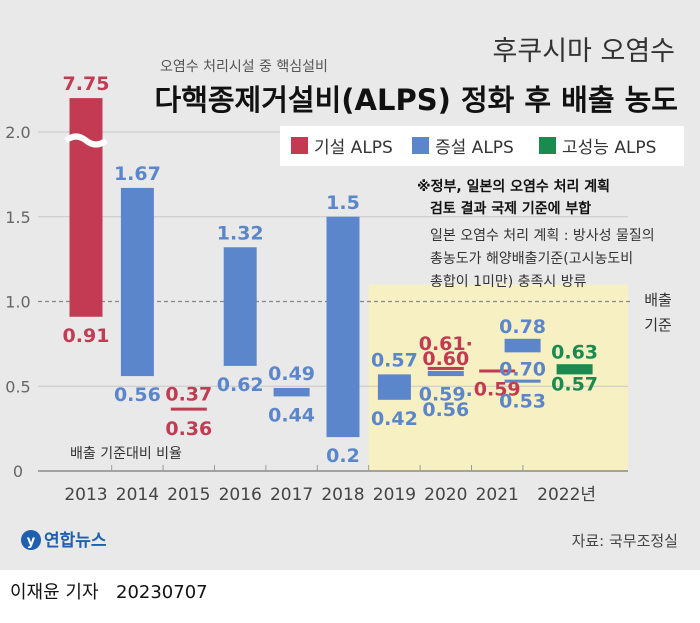 The image size is (700, 623). Describe the element at coordinates (566, 495) in the screenshot. I see `x-tick-label: 2022년` at that location.